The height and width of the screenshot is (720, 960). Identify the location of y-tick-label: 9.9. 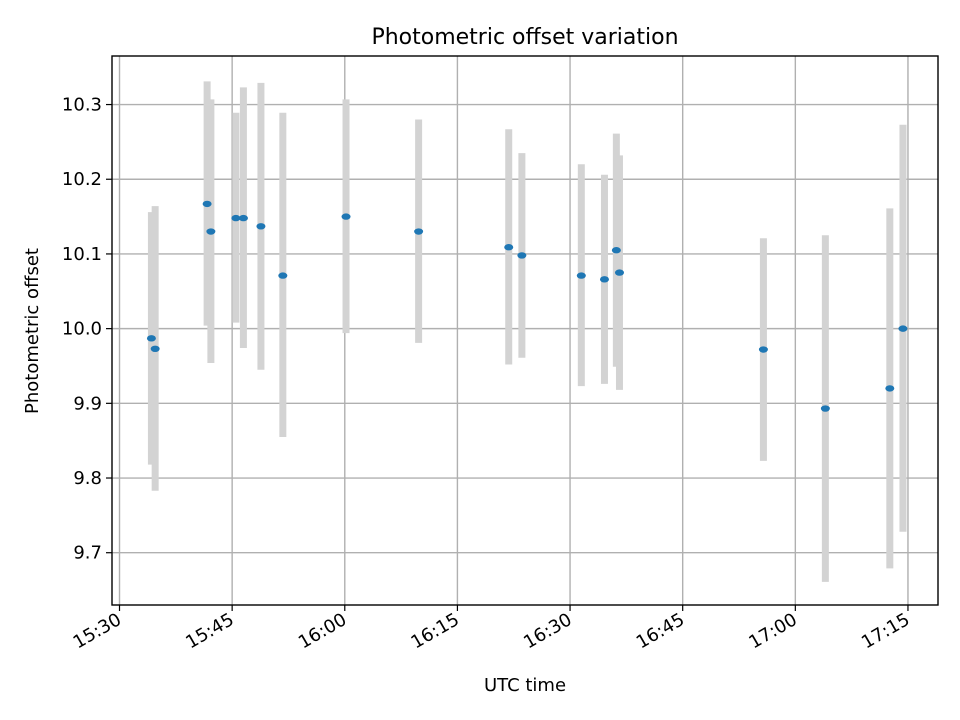
(87, 403).